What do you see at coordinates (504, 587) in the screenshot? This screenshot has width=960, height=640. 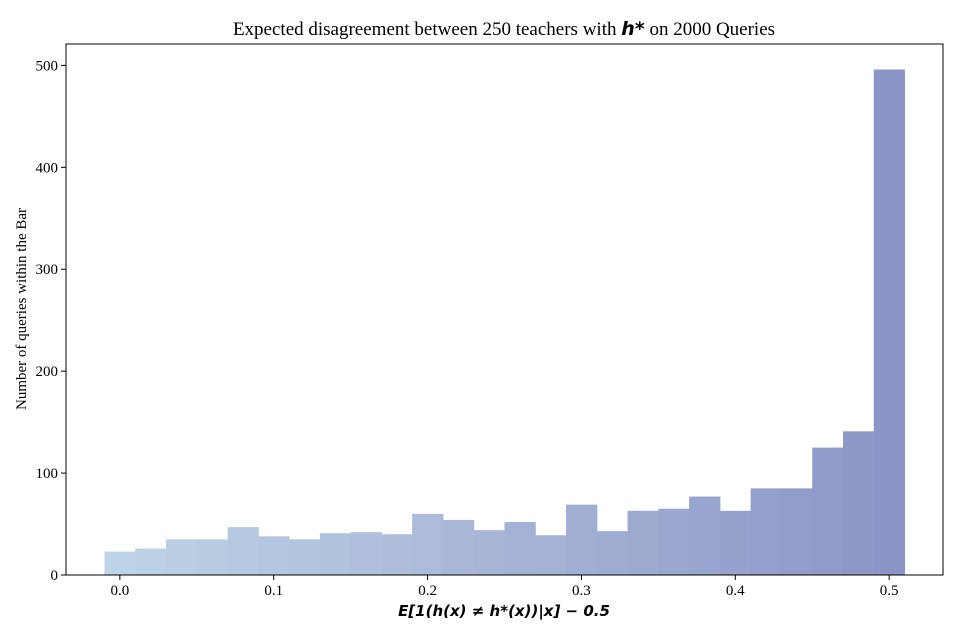 I see `x-axis-ticks: 0.0 0.1 0.2 0.3 0.4 0.5` at bounding box center [504, 587].